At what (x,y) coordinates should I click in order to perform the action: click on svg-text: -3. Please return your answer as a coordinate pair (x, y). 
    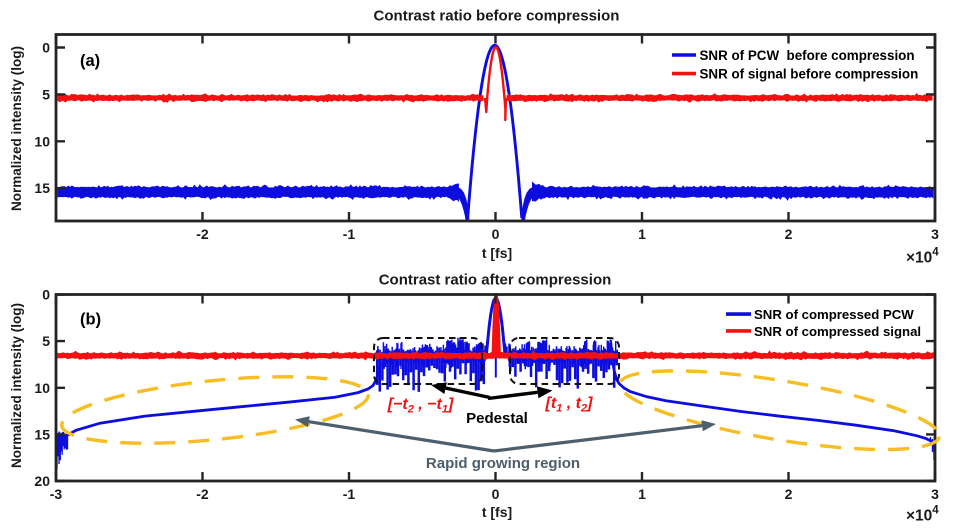
    Looking at the image, I should click on (56, 494).